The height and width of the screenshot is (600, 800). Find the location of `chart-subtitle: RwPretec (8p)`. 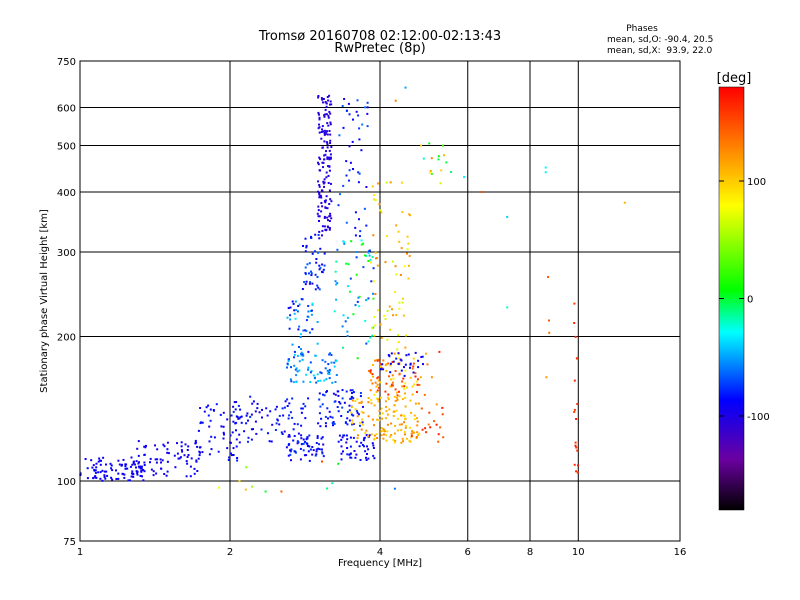

chart-subtitle: RwPretec (8p) is located at coordinates (379, 48).